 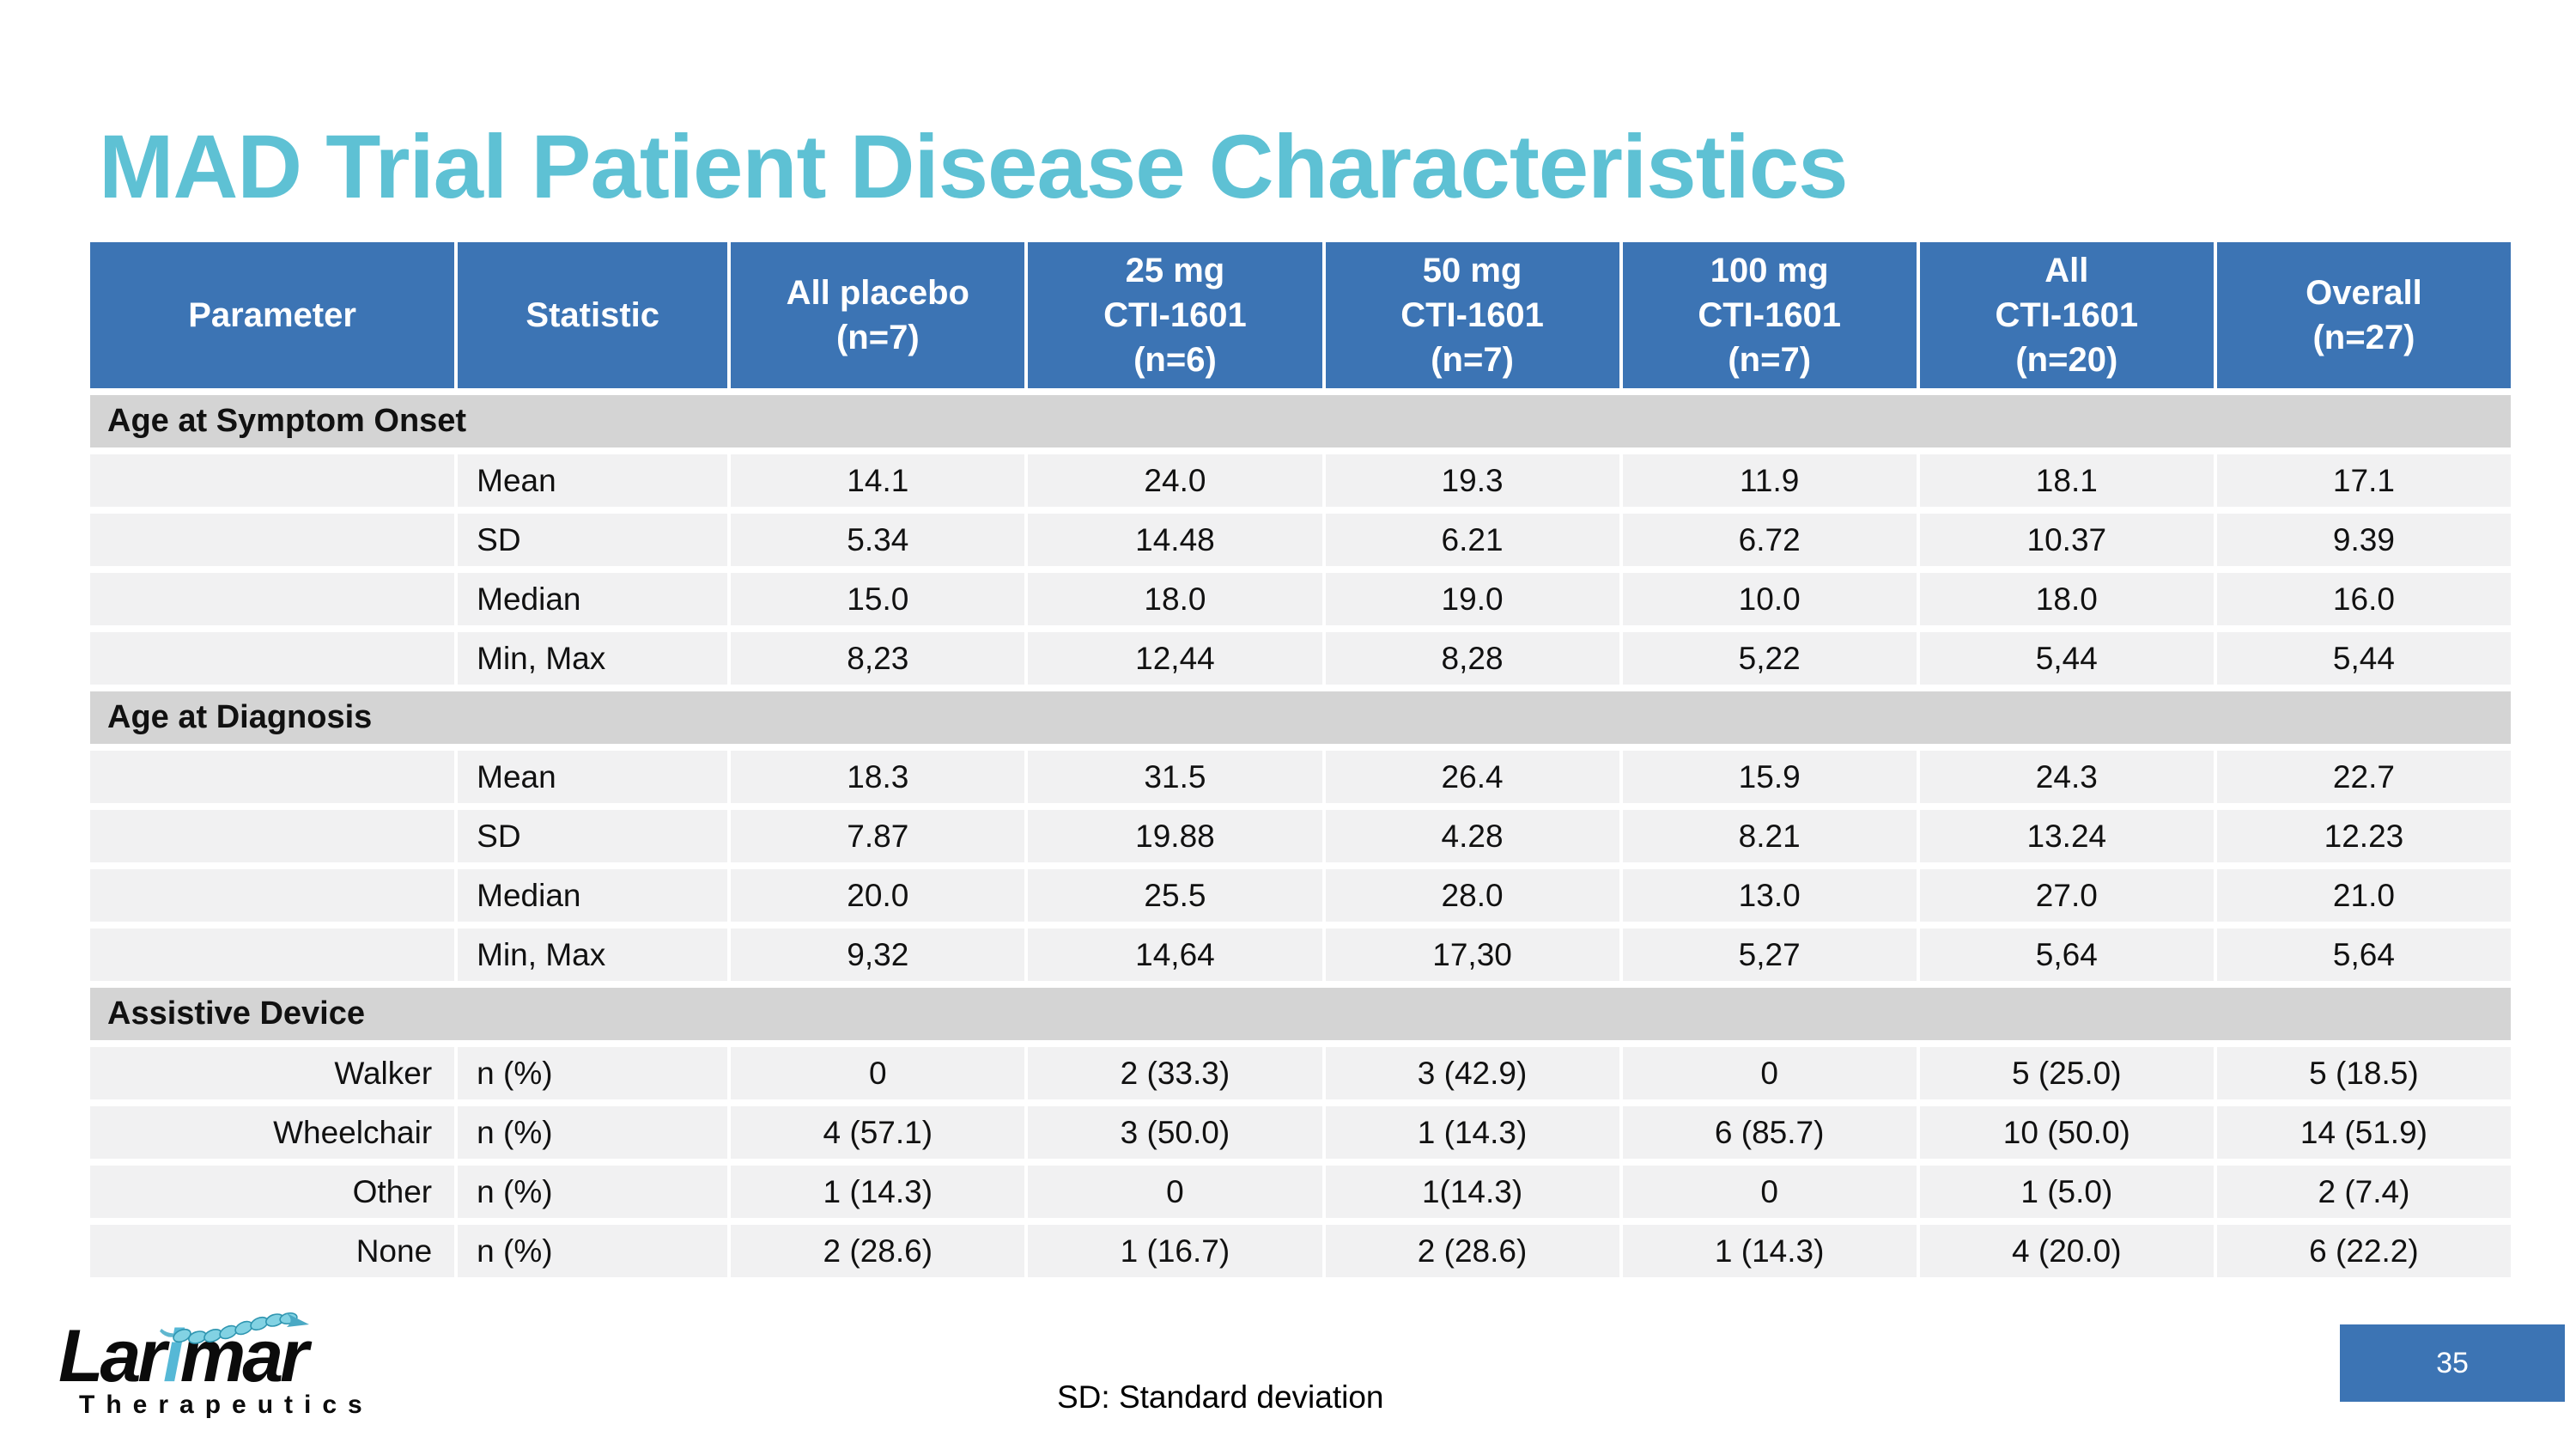 I want to click on cell-value: 1(14.3), so click(x=1472, y=1192).